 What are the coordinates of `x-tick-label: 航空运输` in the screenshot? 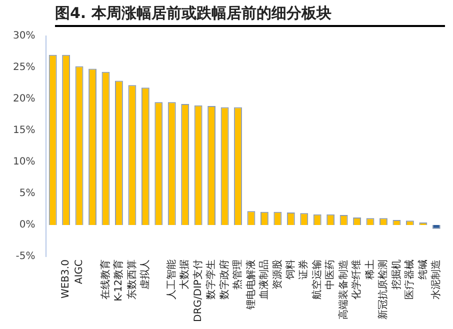 It's located at (316, 280).